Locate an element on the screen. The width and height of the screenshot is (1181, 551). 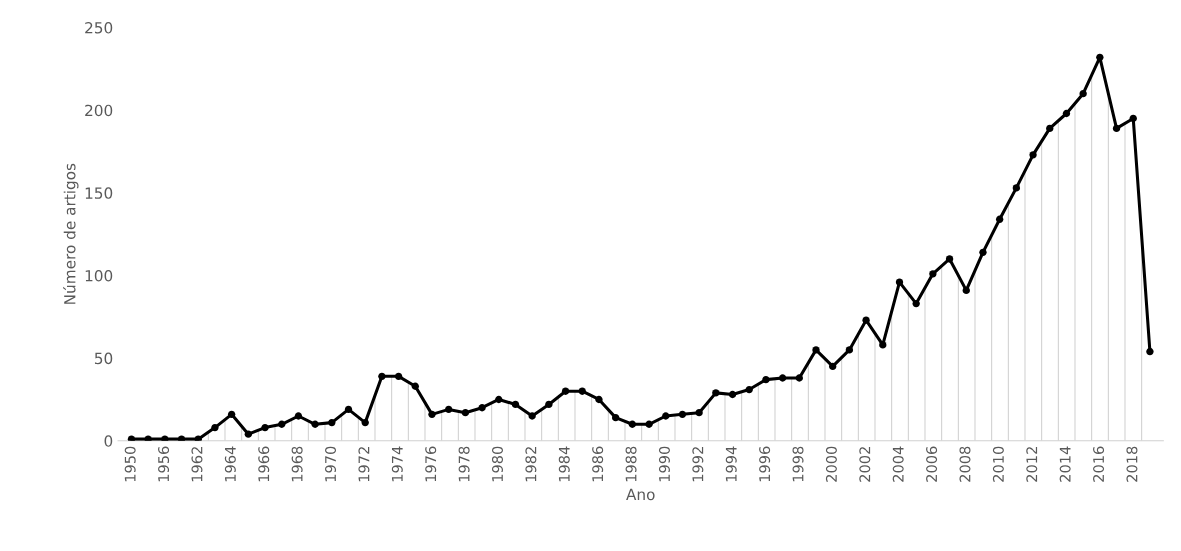
y-tick-label: 150 is located at coordinates (99, 193).